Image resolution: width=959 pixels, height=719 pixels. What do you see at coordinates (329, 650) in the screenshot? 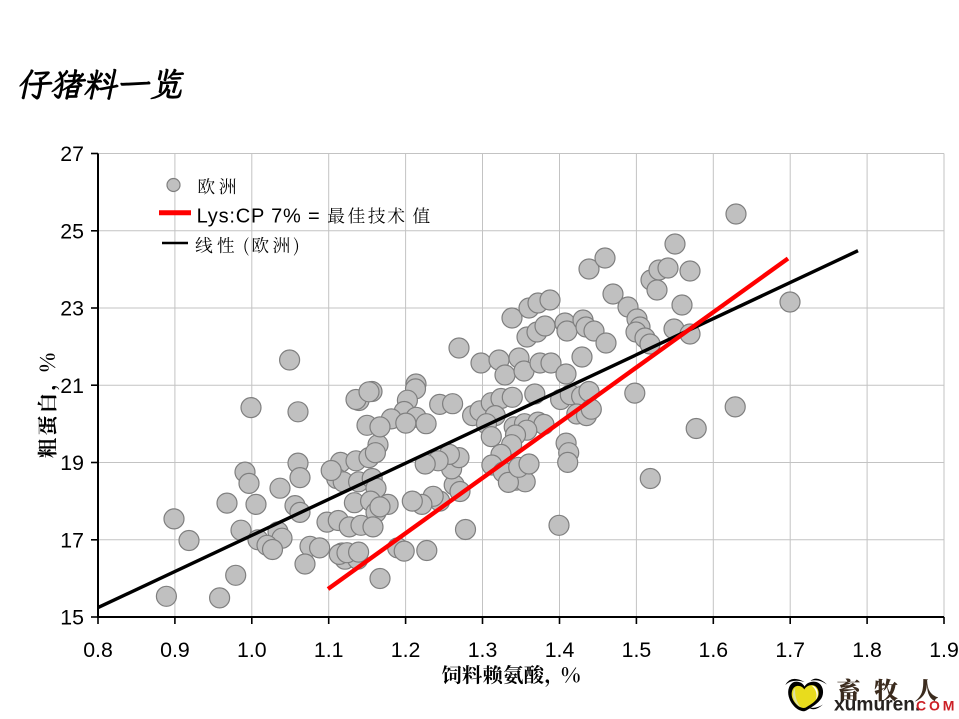
I see `svg-text: 1.1` at bounding box center [329, 650].